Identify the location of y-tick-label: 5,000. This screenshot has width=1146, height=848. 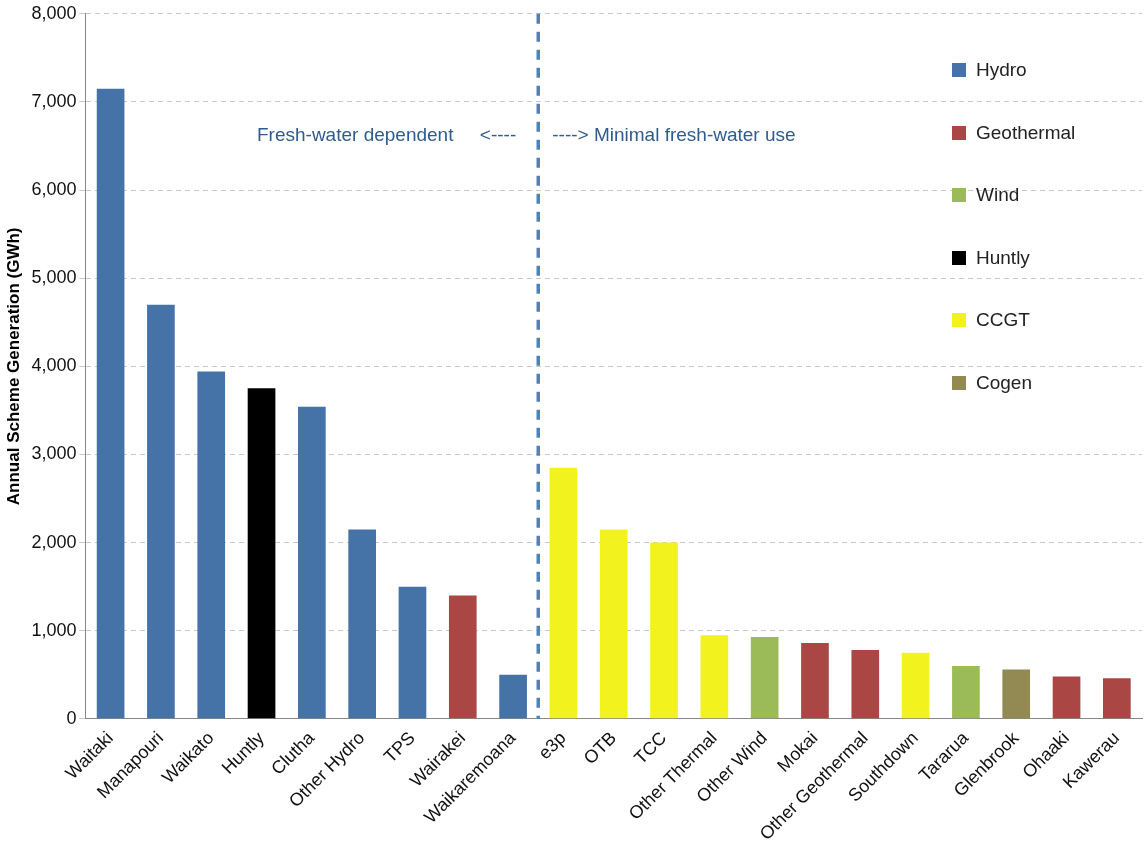
(54, 277).